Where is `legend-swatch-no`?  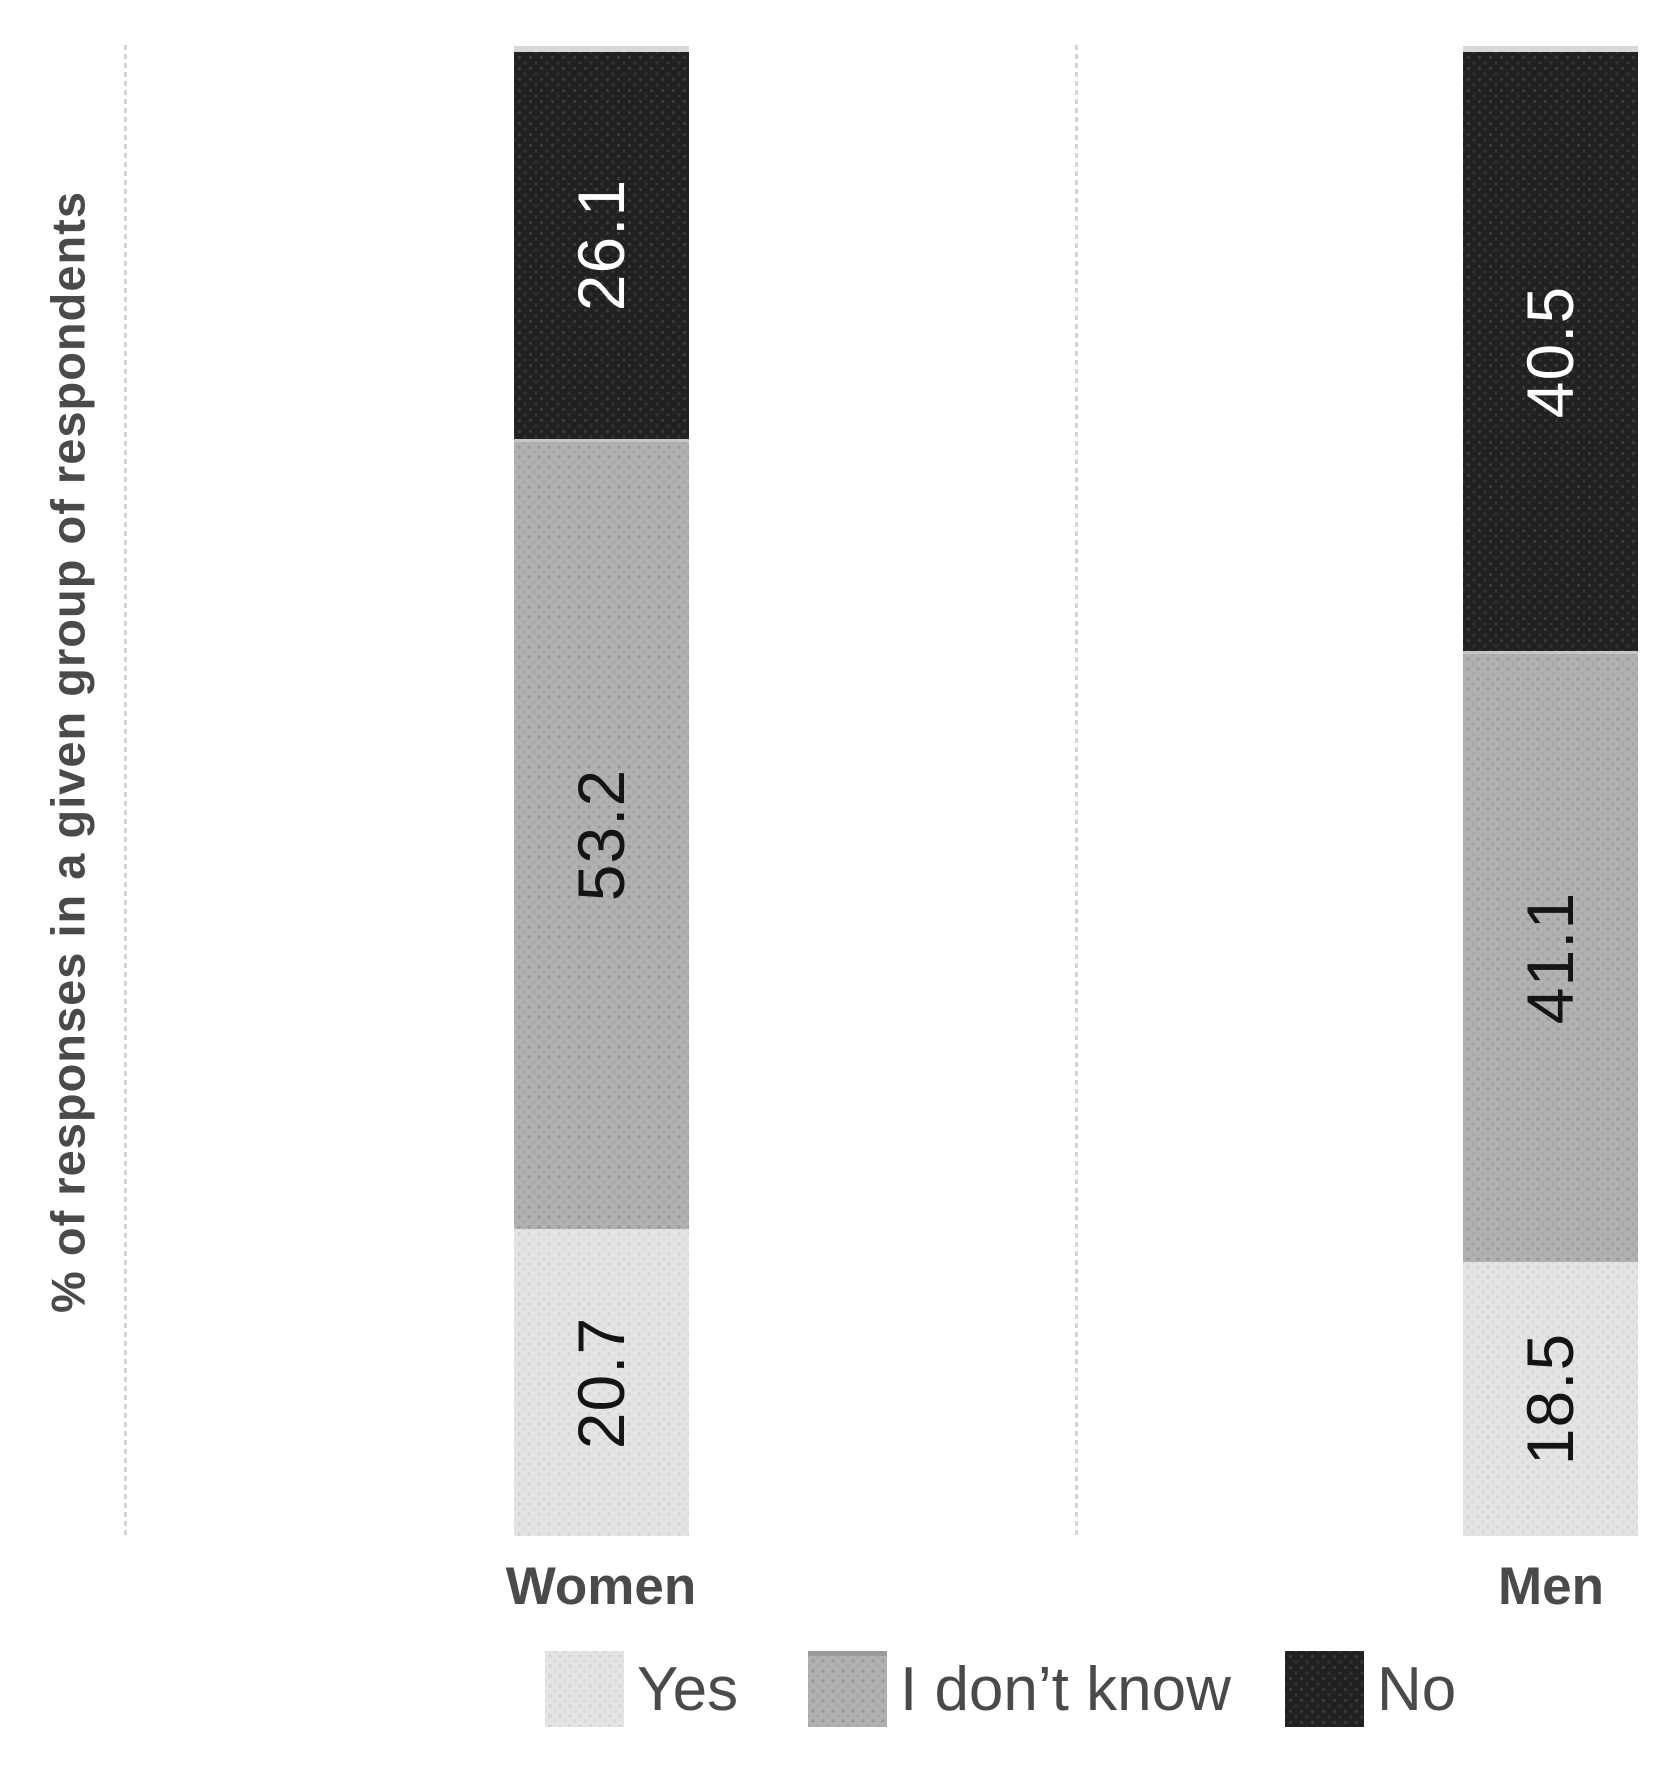 legend-swatch-no is located at coordinates (1324, 1689).